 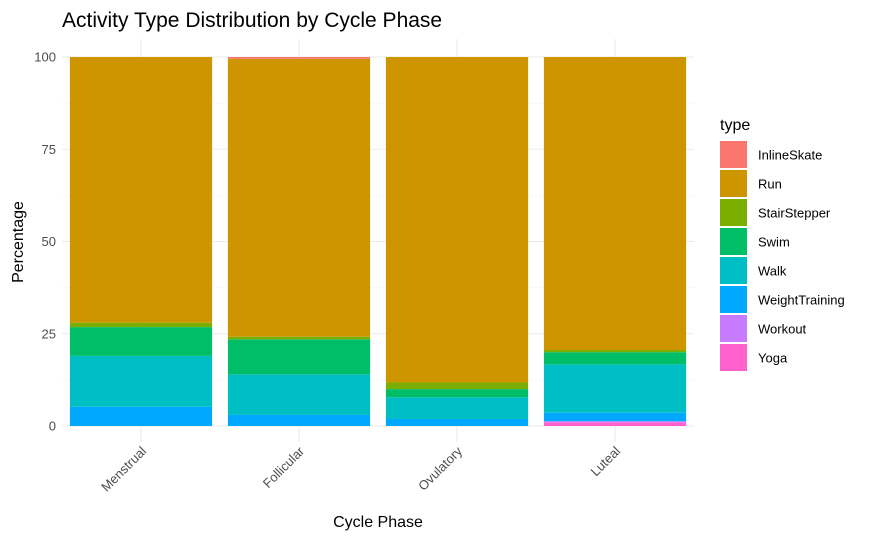 I want to click on y-tick-label: 75, so click(x=49, y=149).